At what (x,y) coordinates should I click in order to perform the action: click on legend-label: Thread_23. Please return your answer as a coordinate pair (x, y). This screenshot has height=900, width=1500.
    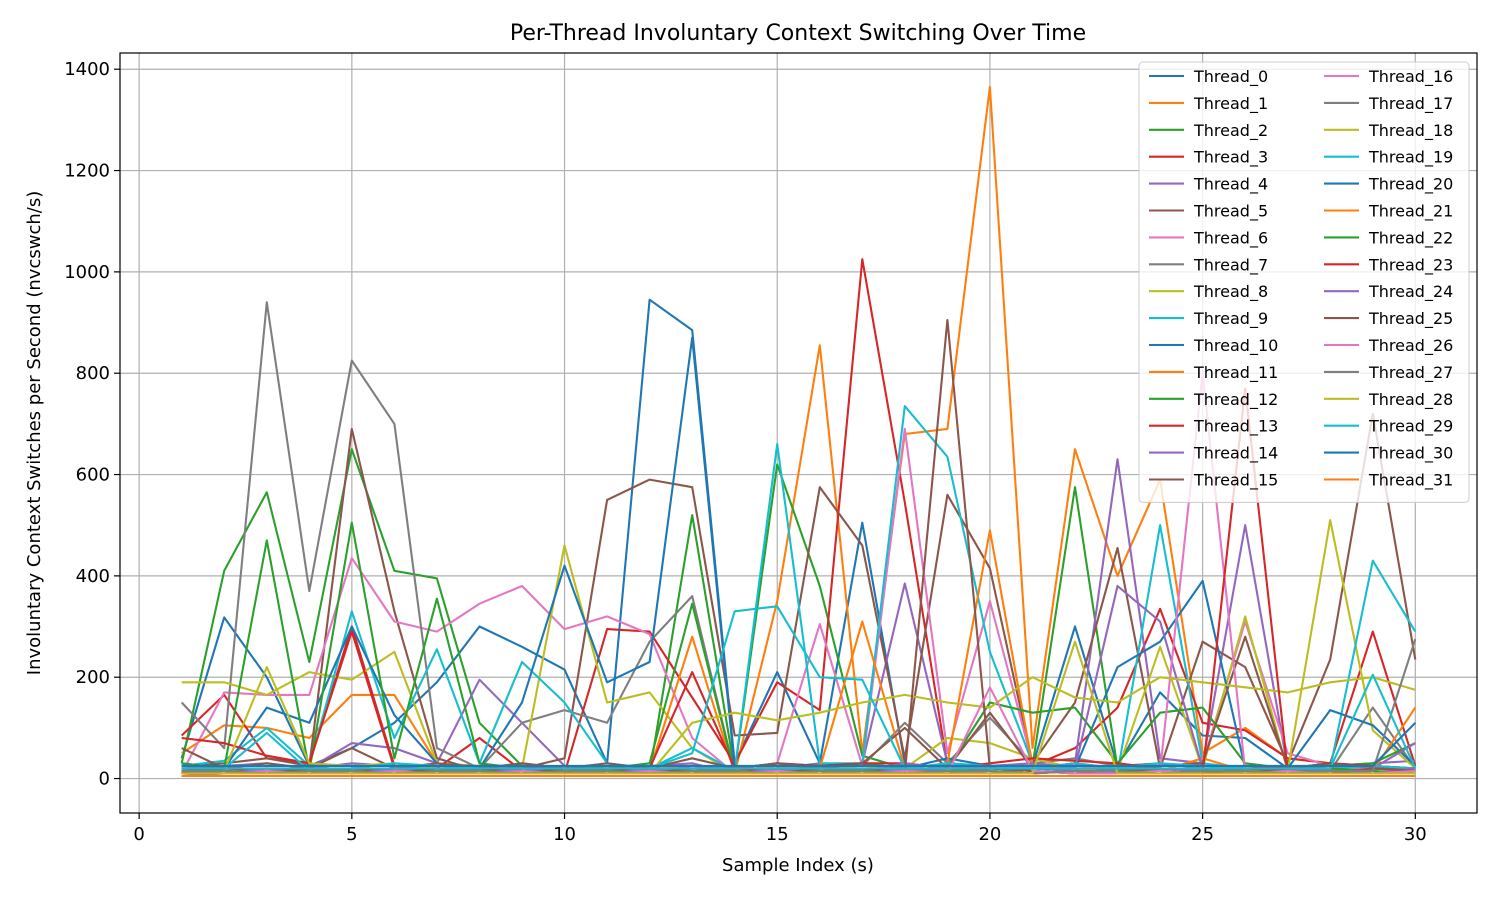
    Looking at the image, I should click on (1410, 265).